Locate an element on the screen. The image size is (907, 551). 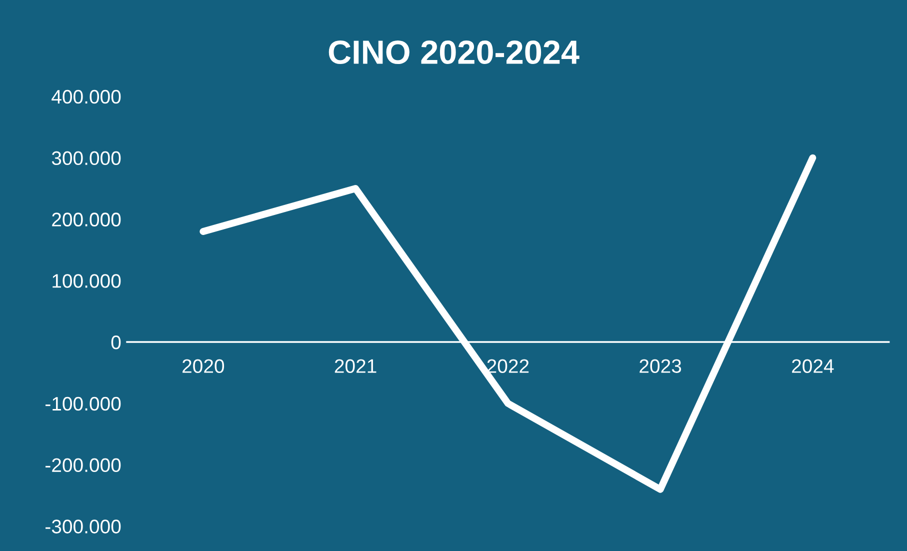
chart-title: CINO 2020-2024 is located at coordinates (454, 52).